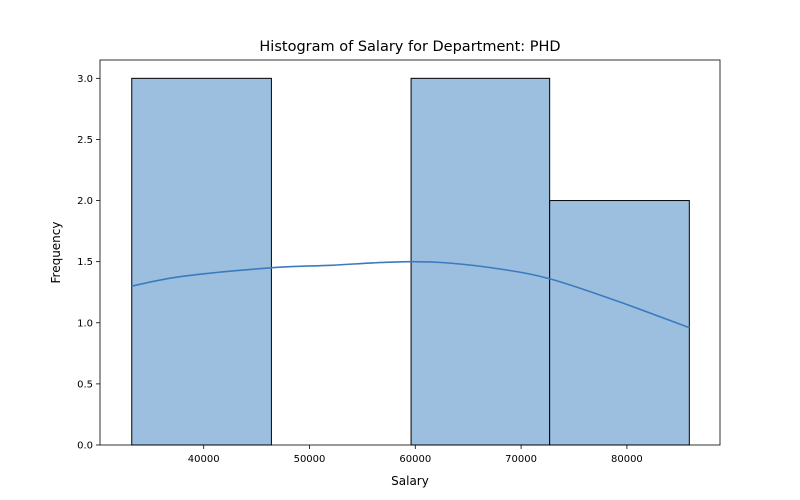 The width and height of the screenshot is (800, 500). I want to click on kde-curve-group, so click(410, 294).